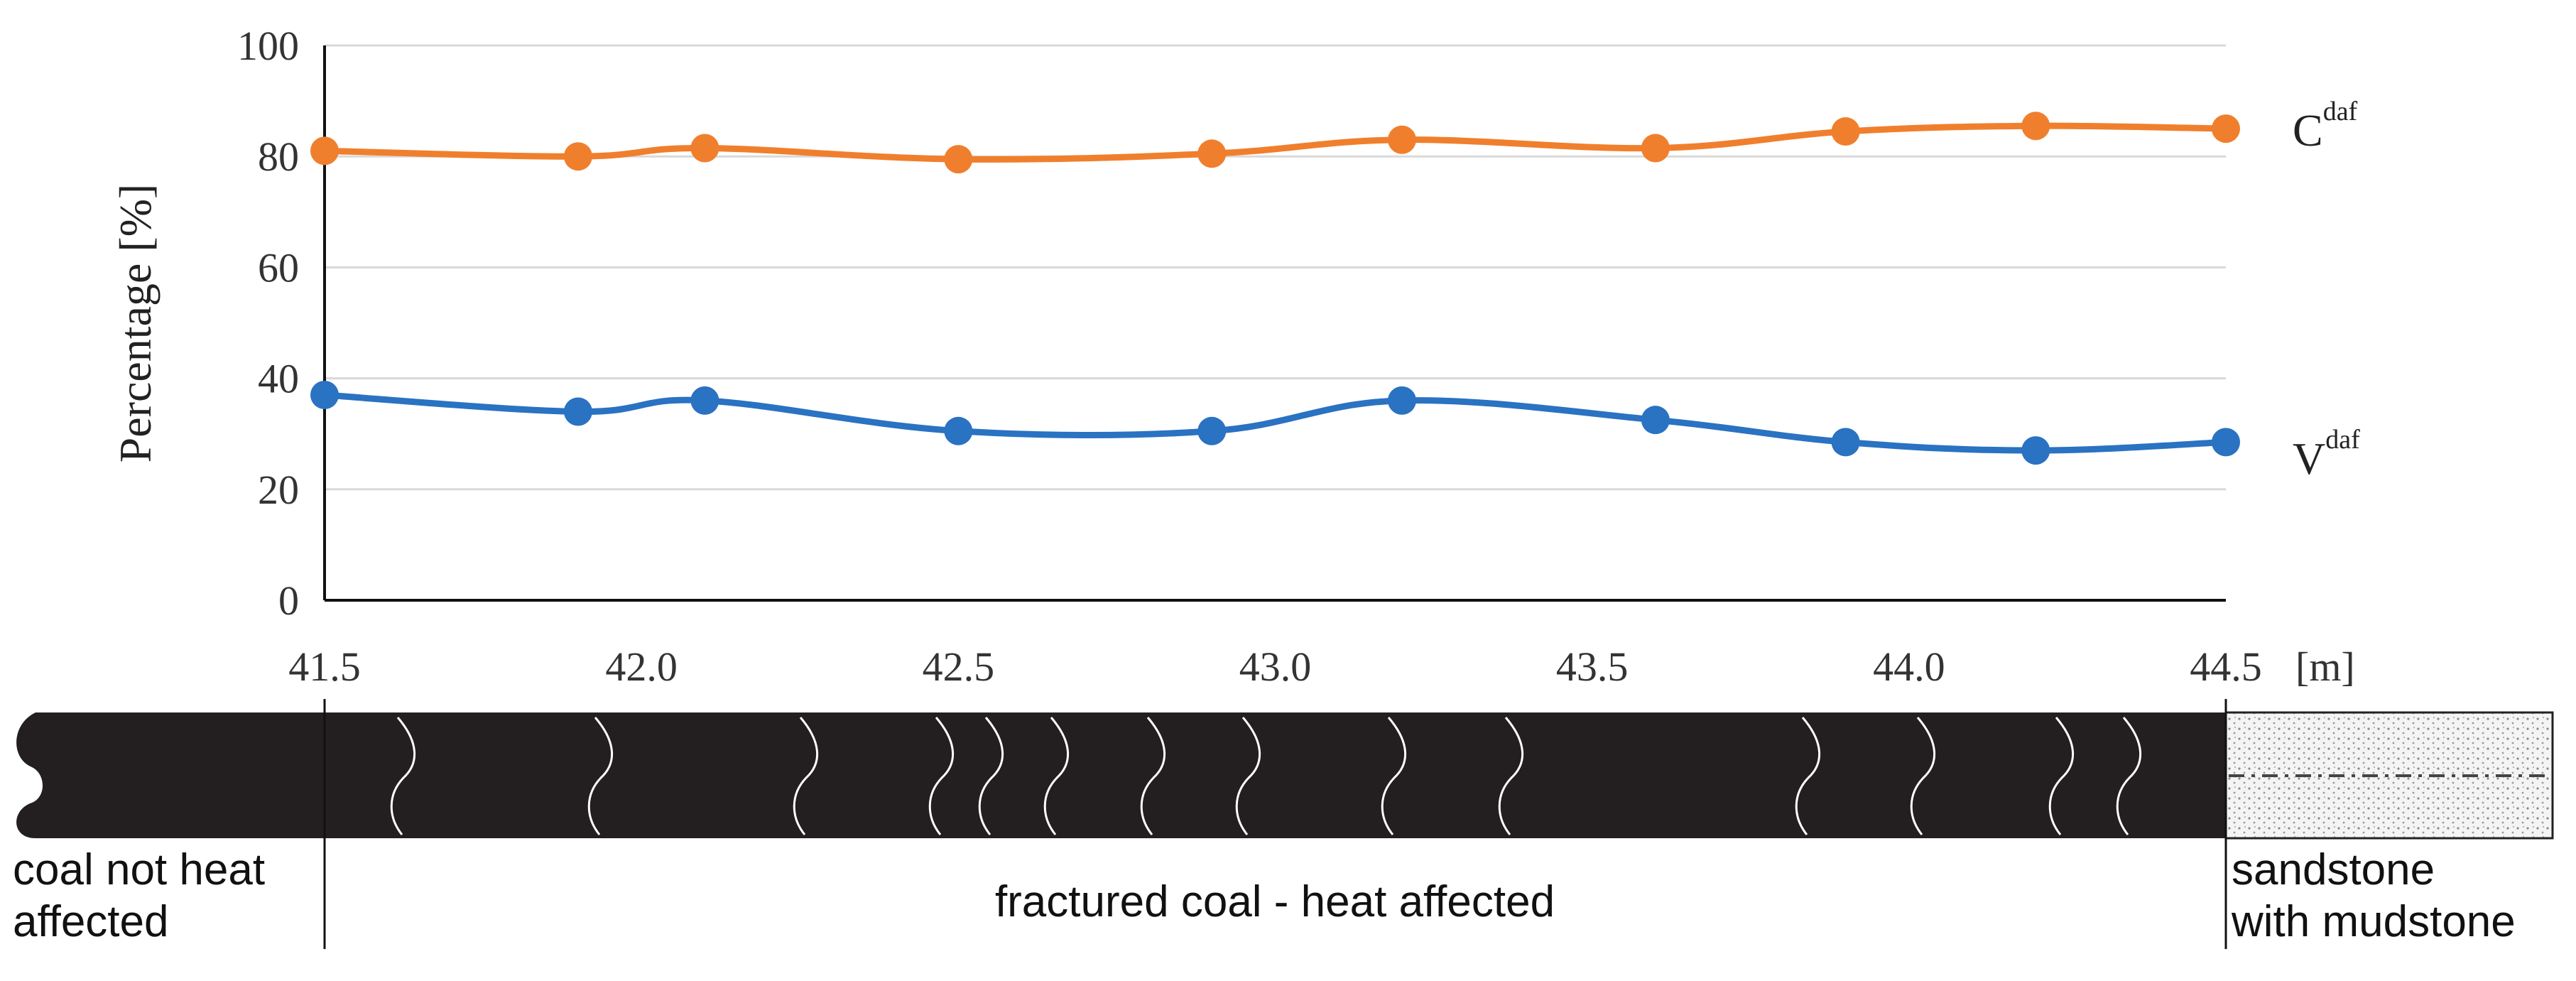  I want to click on zone-label-sandstone-2: with mudstone, so click(2374, 921).